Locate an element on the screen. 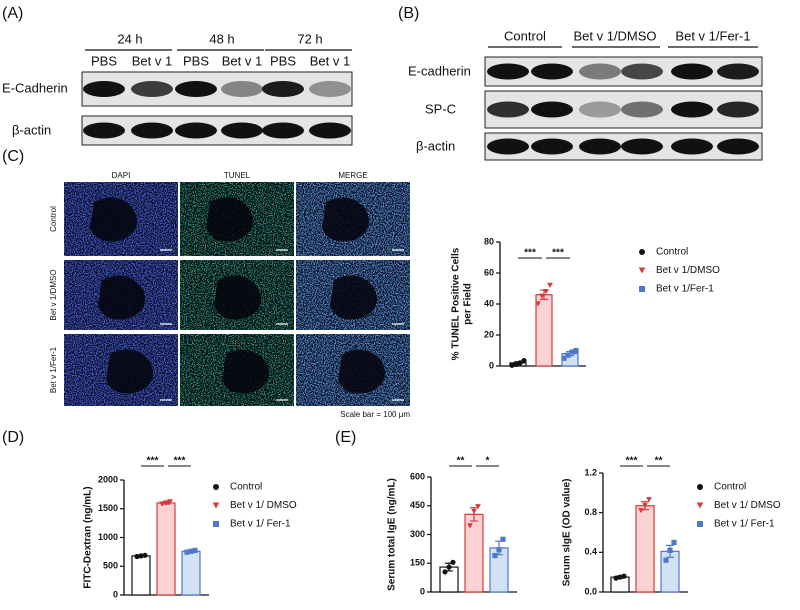 Image resolution: width=800 pixels, height=610 pixels. scale-note: Scale bar = 100 μm is located at coordinates (375, 414).